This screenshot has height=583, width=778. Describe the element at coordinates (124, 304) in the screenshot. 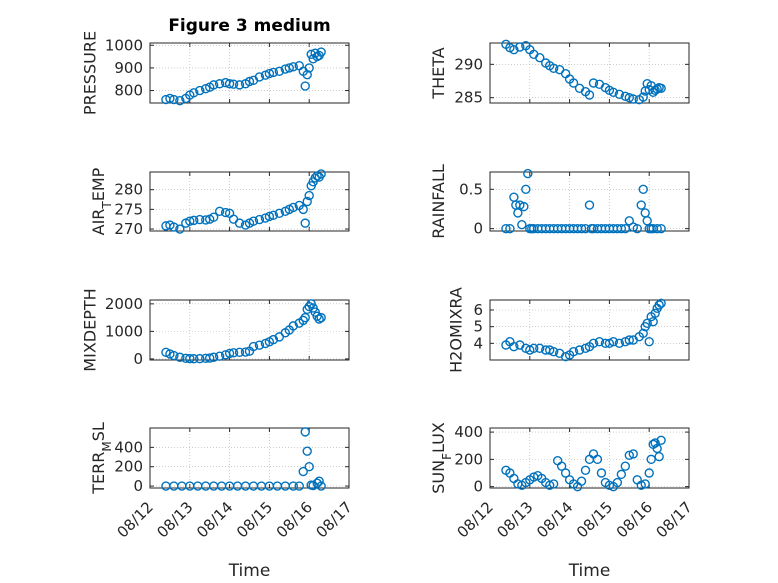

I see `y-tick-label: 2000` at that location.